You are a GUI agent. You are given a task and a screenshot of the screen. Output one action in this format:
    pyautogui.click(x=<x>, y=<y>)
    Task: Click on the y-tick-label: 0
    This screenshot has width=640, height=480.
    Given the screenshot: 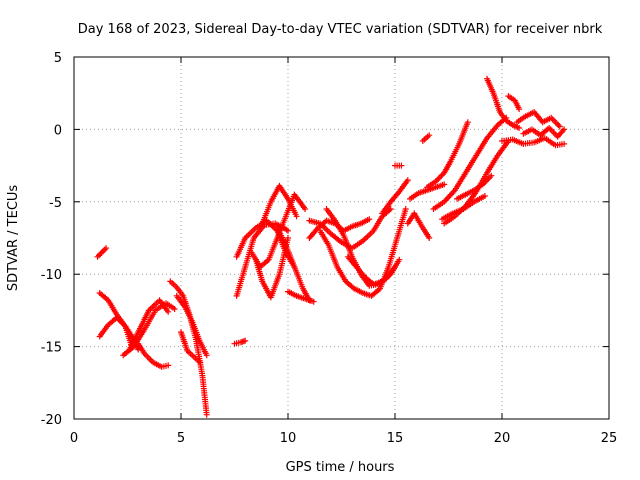 What is the action you would take?
    pyautogui.click(x=58, y=130)
    